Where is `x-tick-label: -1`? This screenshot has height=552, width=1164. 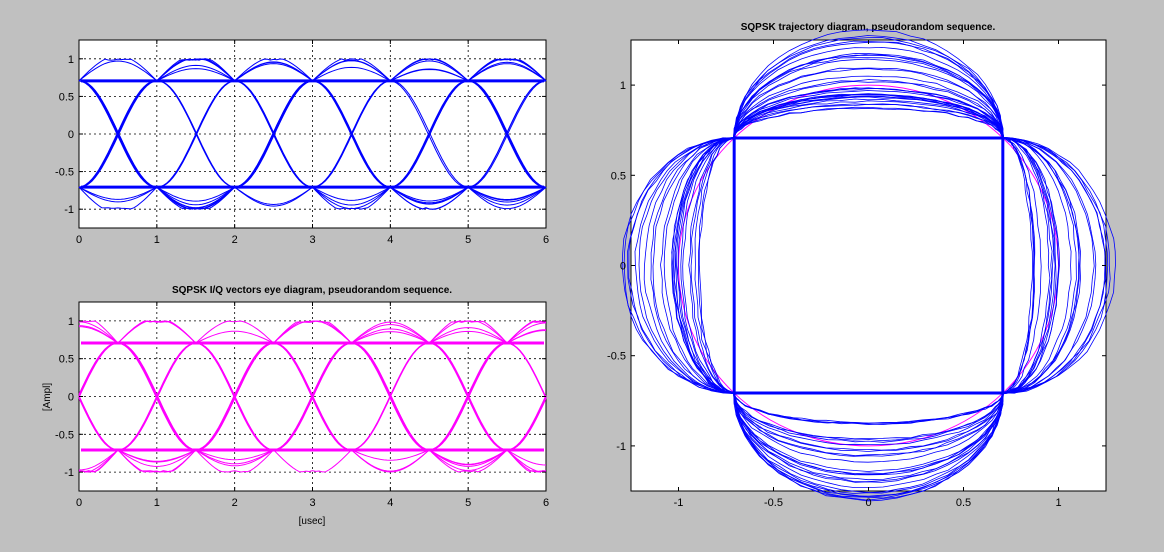
x-tick-label: -1 is located at coordinates (679, 503).